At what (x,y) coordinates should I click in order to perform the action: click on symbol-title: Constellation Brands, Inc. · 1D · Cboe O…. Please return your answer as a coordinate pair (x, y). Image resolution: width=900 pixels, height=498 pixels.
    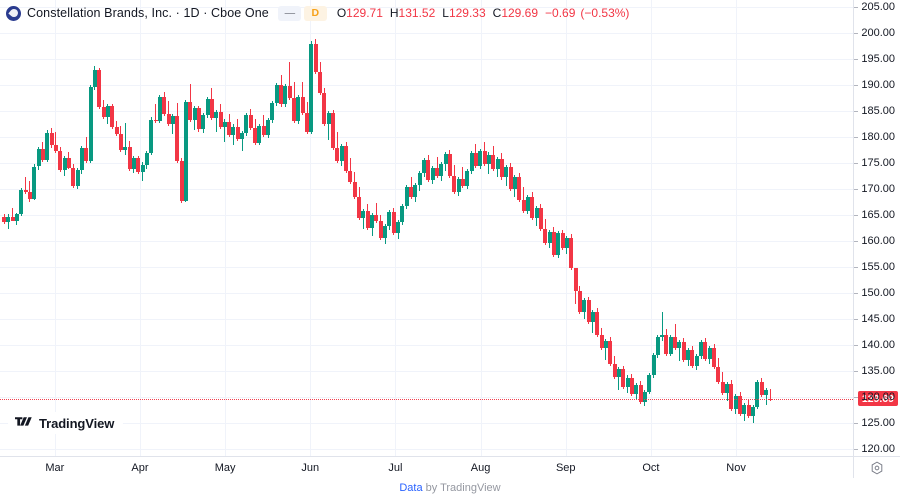
    Looking at the image, I should click on (148, 13).